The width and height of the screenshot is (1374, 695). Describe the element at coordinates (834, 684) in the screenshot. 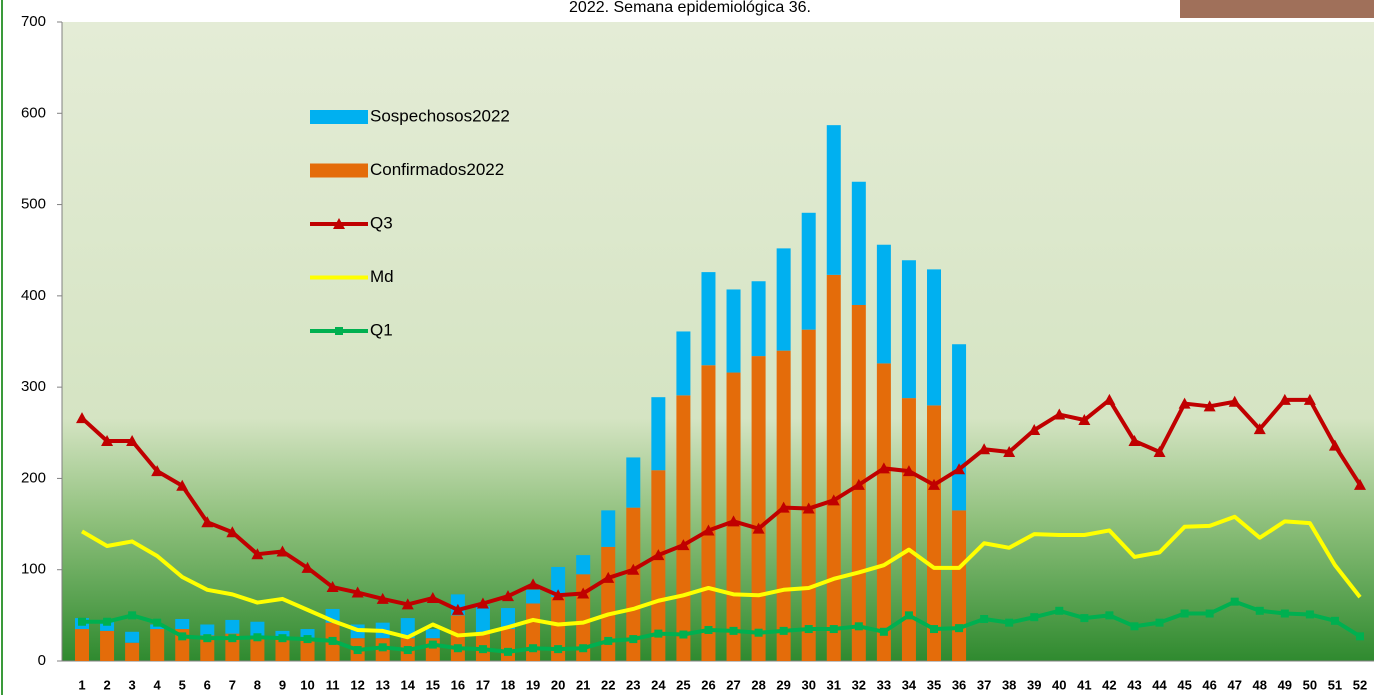

I see `x-tick-label: 31` at that location.